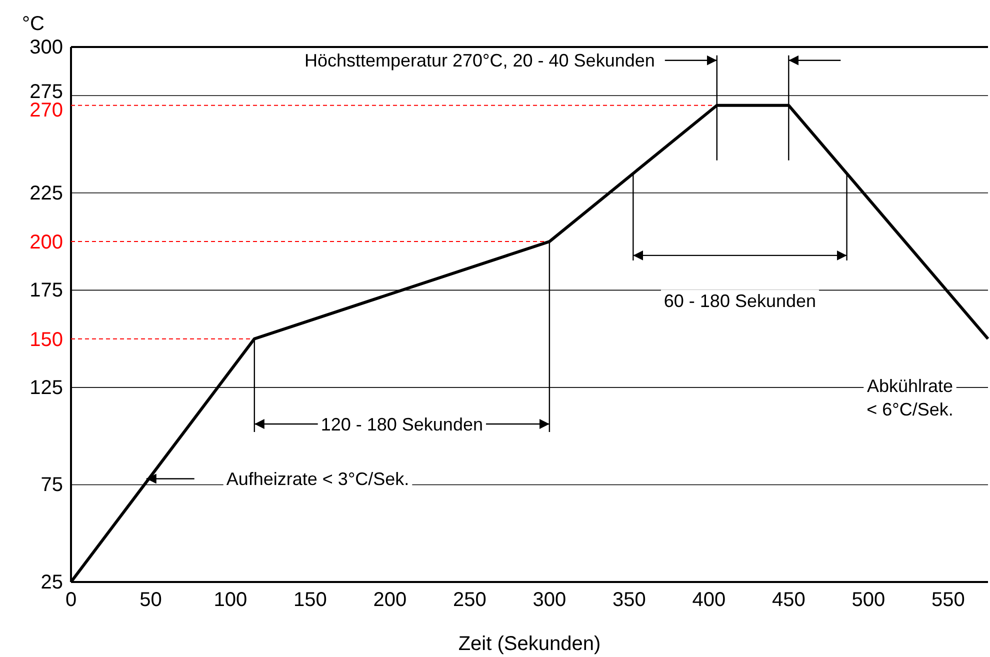  I want to click on x-tick-label: 500, so click(869, 600).